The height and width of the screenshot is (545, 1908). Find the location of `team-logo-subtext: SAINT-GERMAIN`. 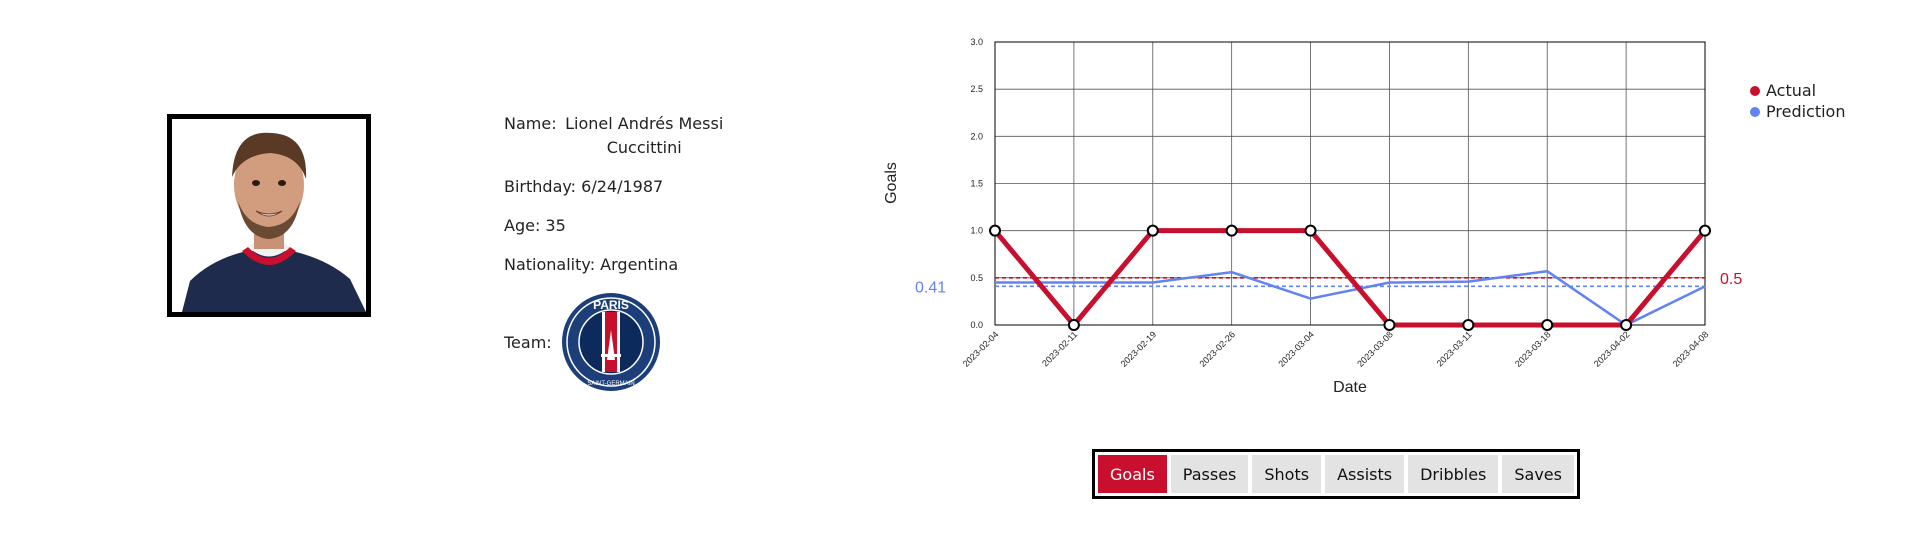

team-logo-subtext: SAINT-GERMAIN is located at coordinates (610, 384).